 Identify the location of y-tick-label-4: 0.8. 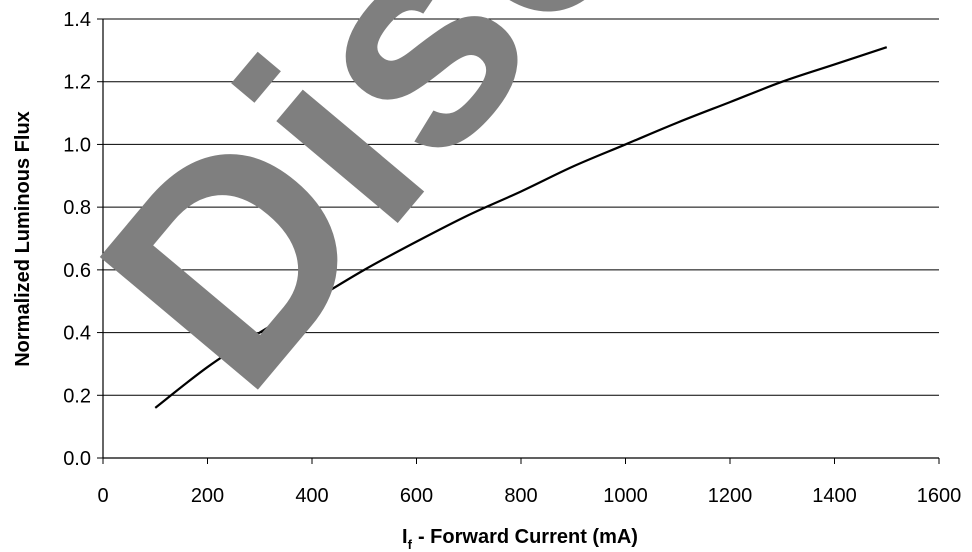
(77, 208).